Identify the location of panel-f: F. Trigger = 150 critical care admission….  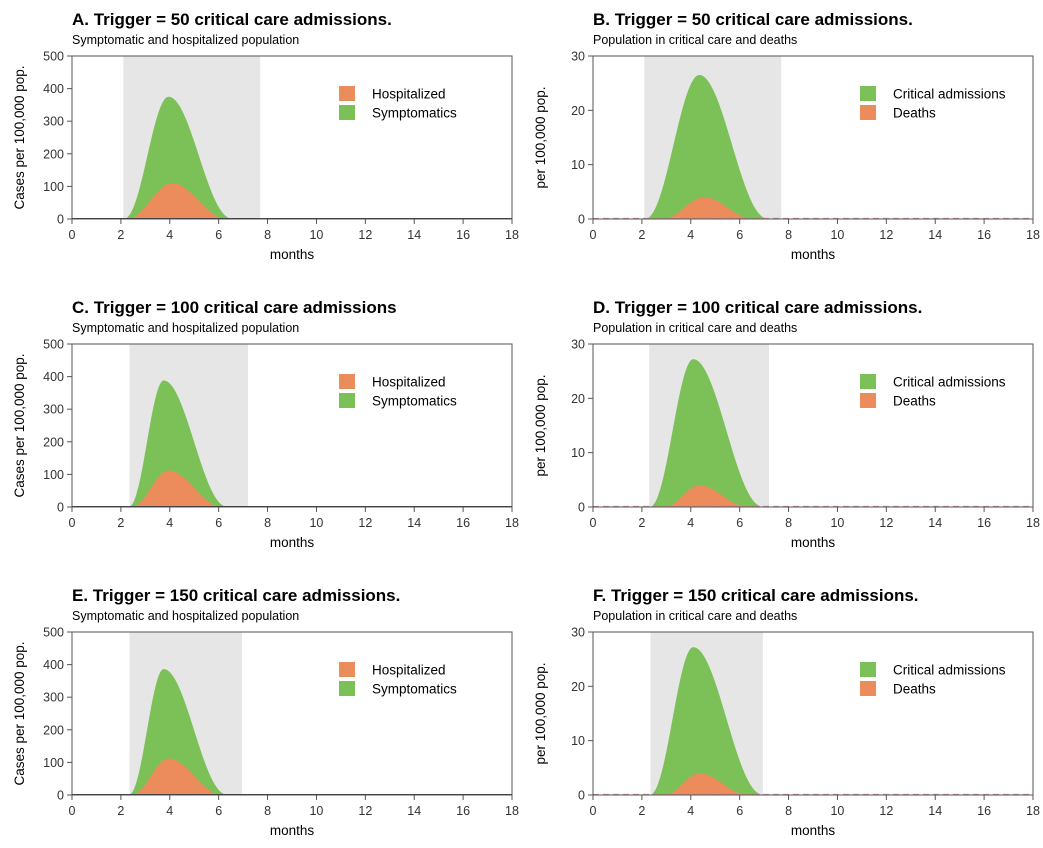
(786, 712).